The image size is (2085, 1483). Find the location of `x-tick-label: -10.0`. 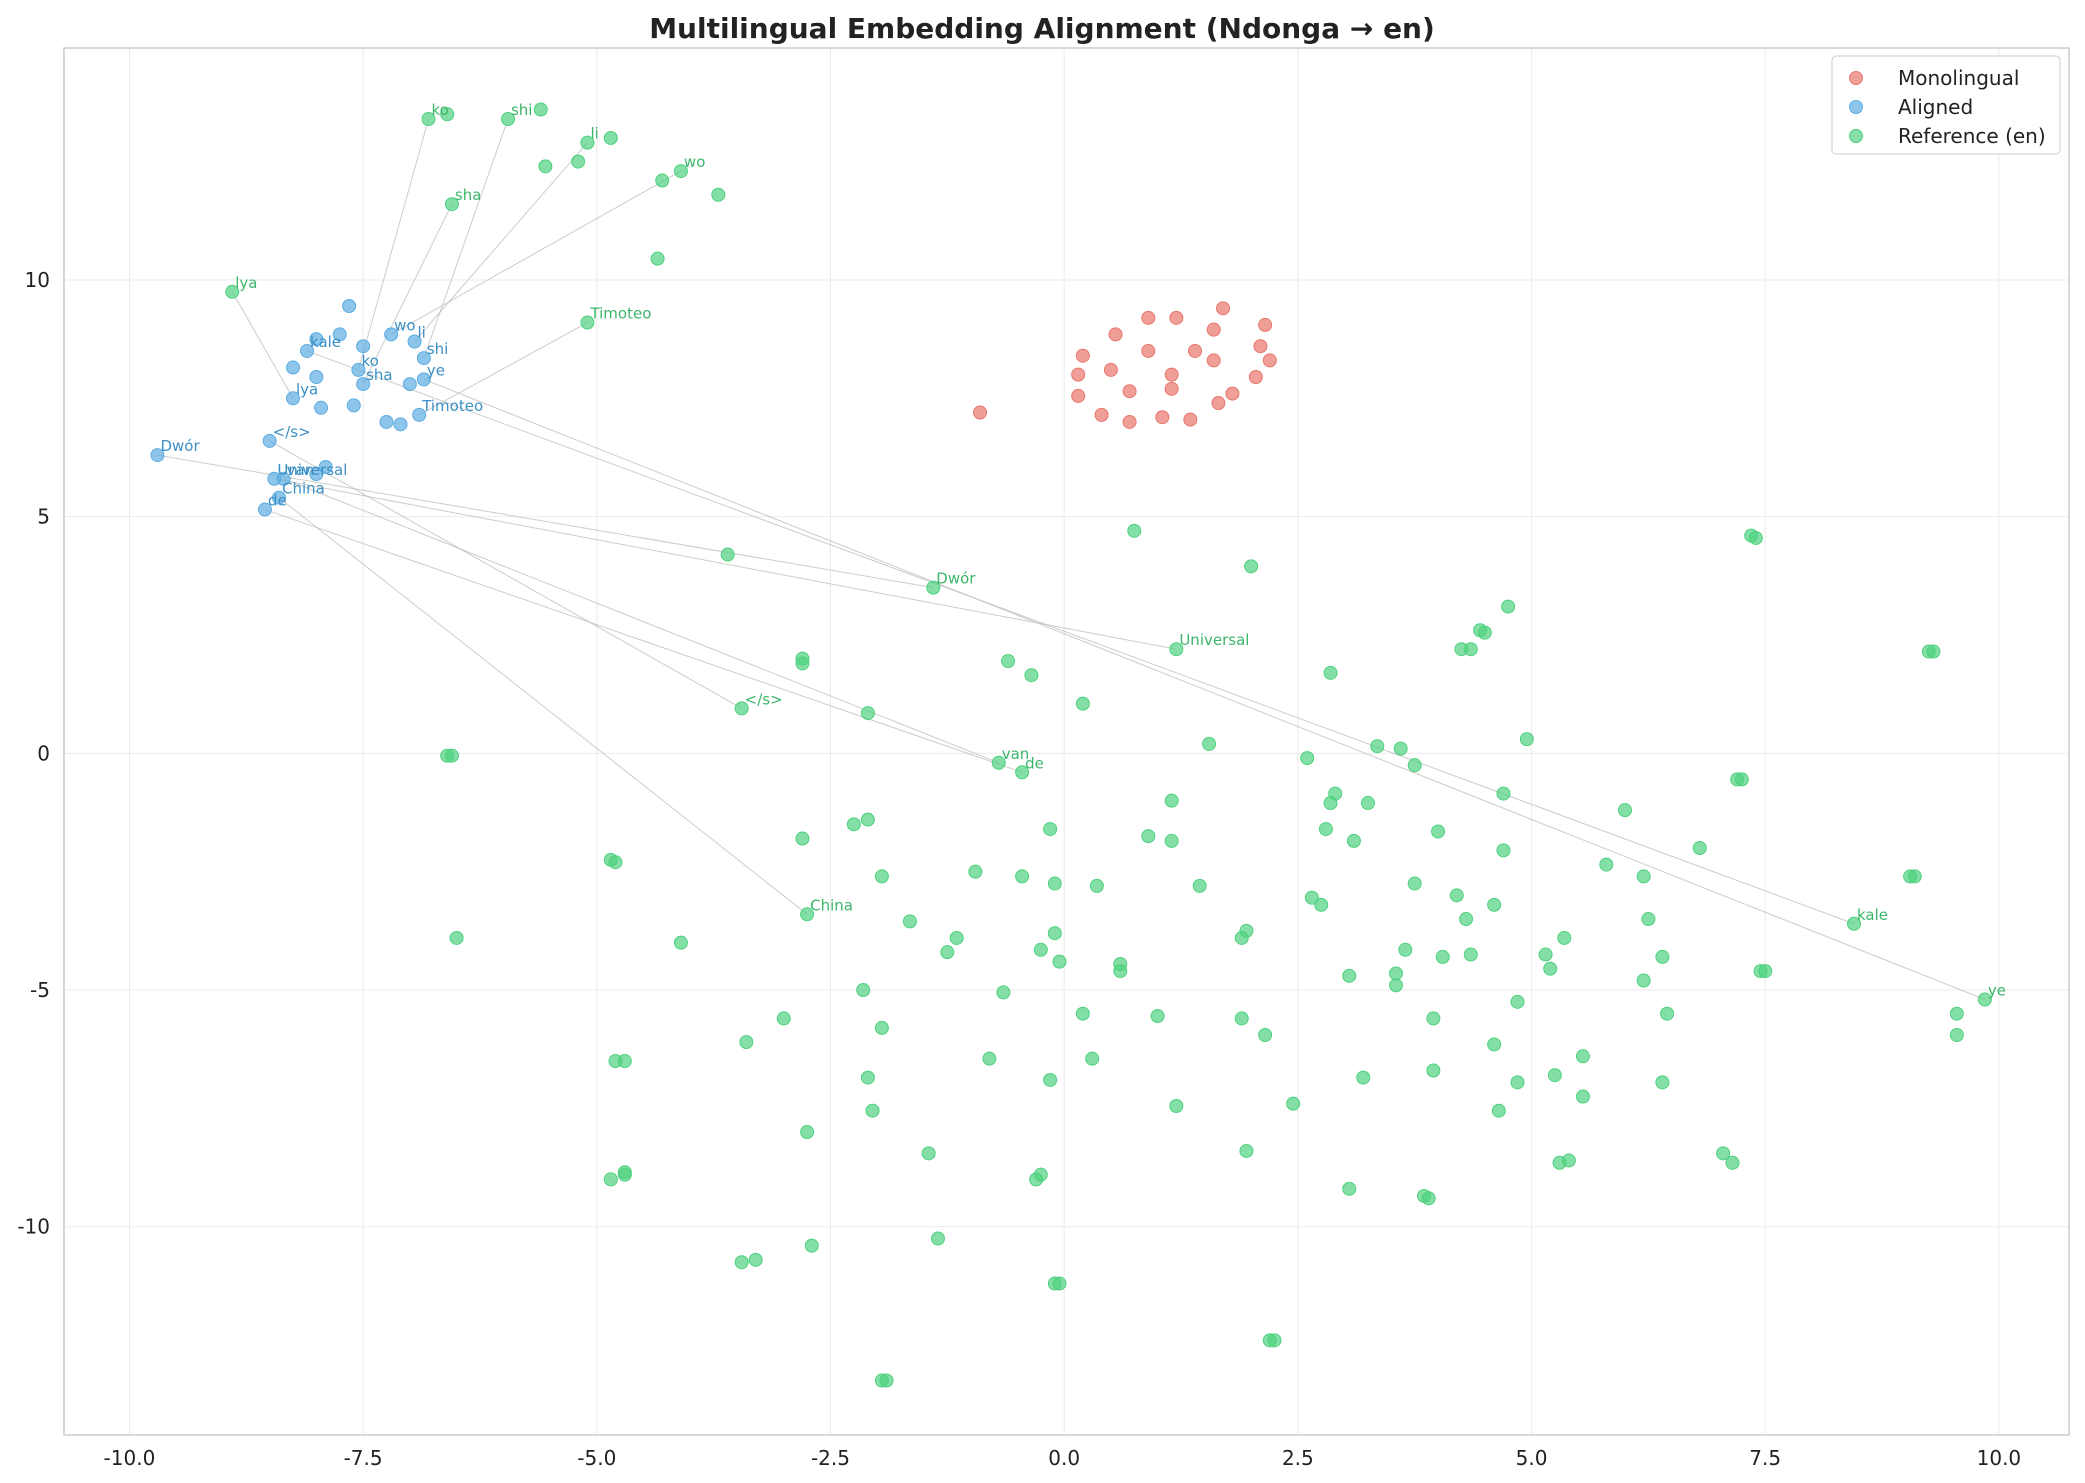

x-tick-label: -10.0 is located at coordinates (130, 1458).